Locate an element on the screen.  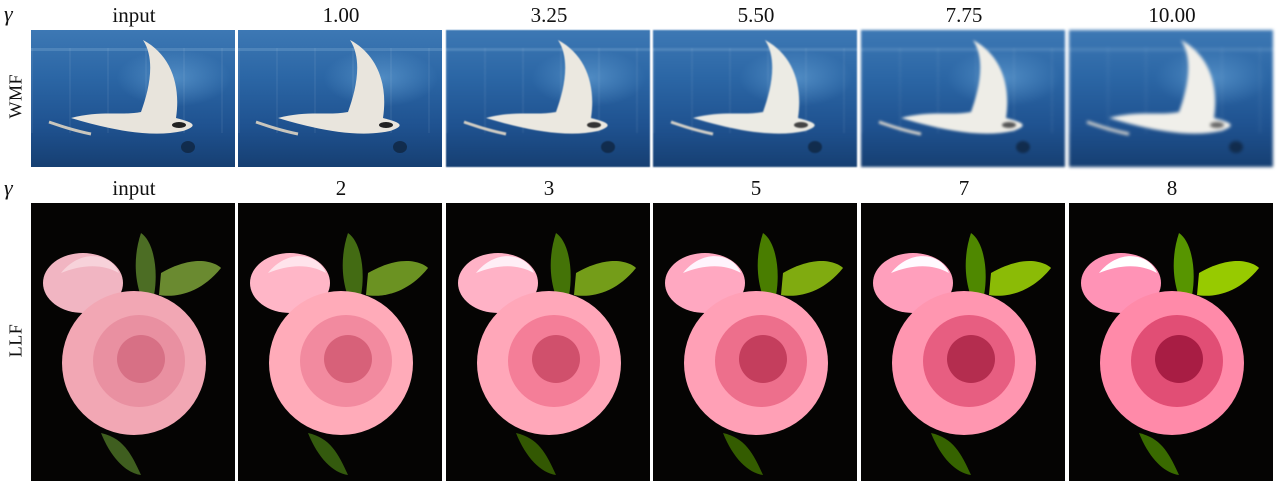
column-header: 8 is located at coordinates (1172, 188).